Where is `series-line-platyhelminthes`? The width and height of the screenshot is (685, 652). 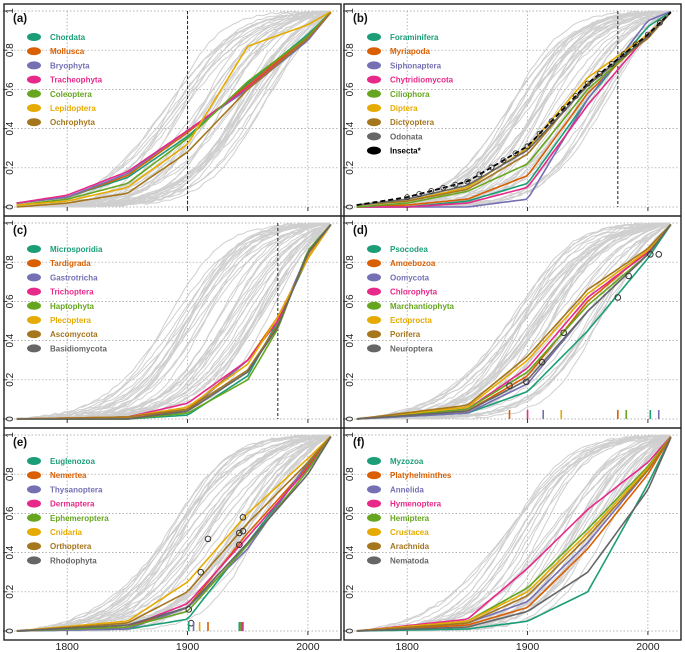 series-line-platyhelminthes is located at coordinates (514, 534).